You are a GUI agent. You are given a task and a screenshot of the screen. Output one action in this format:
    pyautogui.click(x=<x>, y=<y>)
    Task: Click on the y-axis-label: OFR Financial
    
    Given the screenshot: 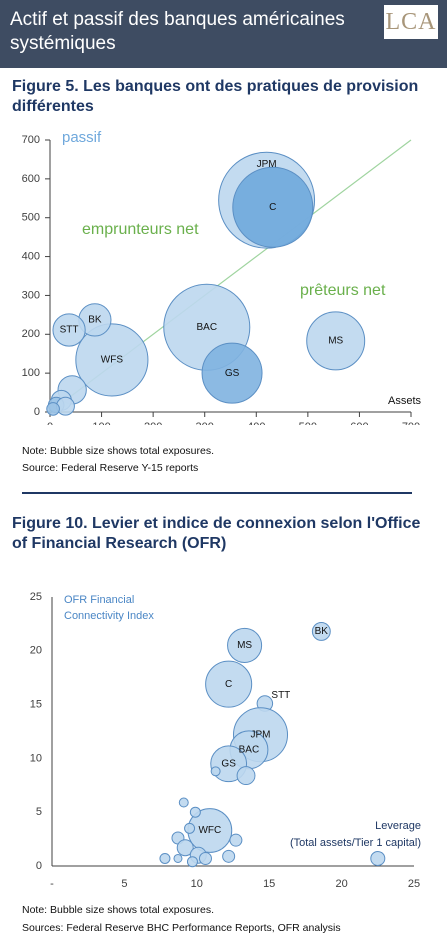 What is the action you would take?
    pyautogui.click(x=99, y=600)
    